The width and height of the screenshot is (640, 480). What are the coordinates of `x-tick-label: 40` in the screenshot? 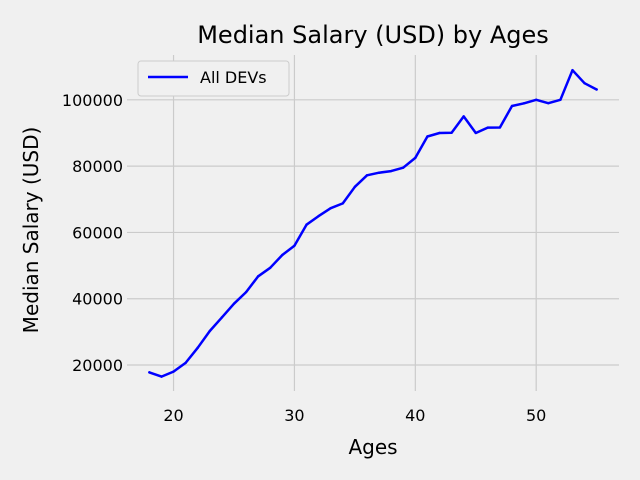 It's located at (415, 415).